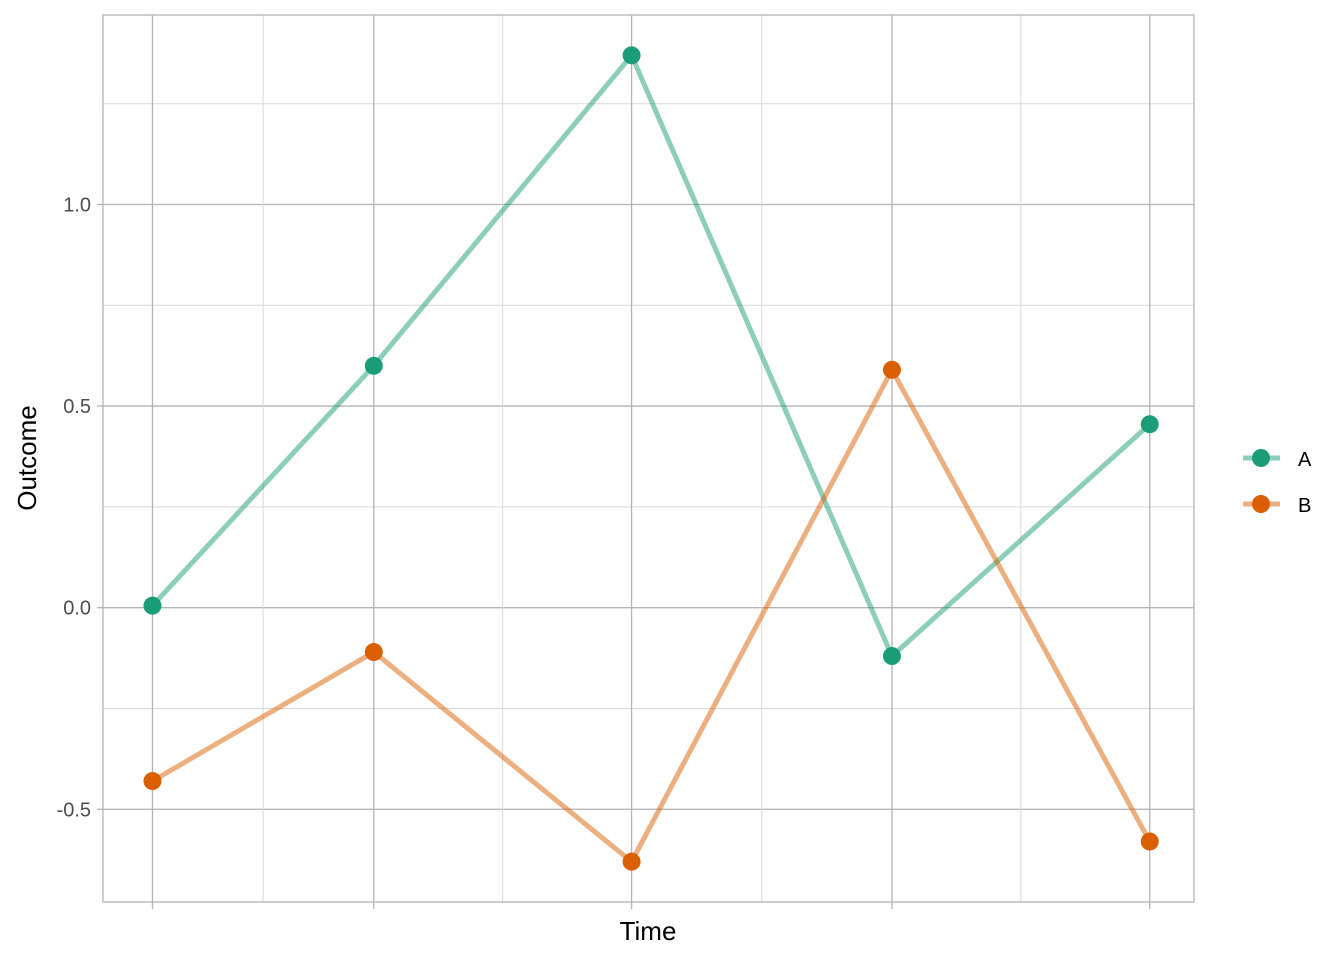 This screenshot has width=1344, height=965. What do you see at coordinates (1305, 460) in the screenshot?
I see `legend-label: A` at bounding box center [1305, 460].